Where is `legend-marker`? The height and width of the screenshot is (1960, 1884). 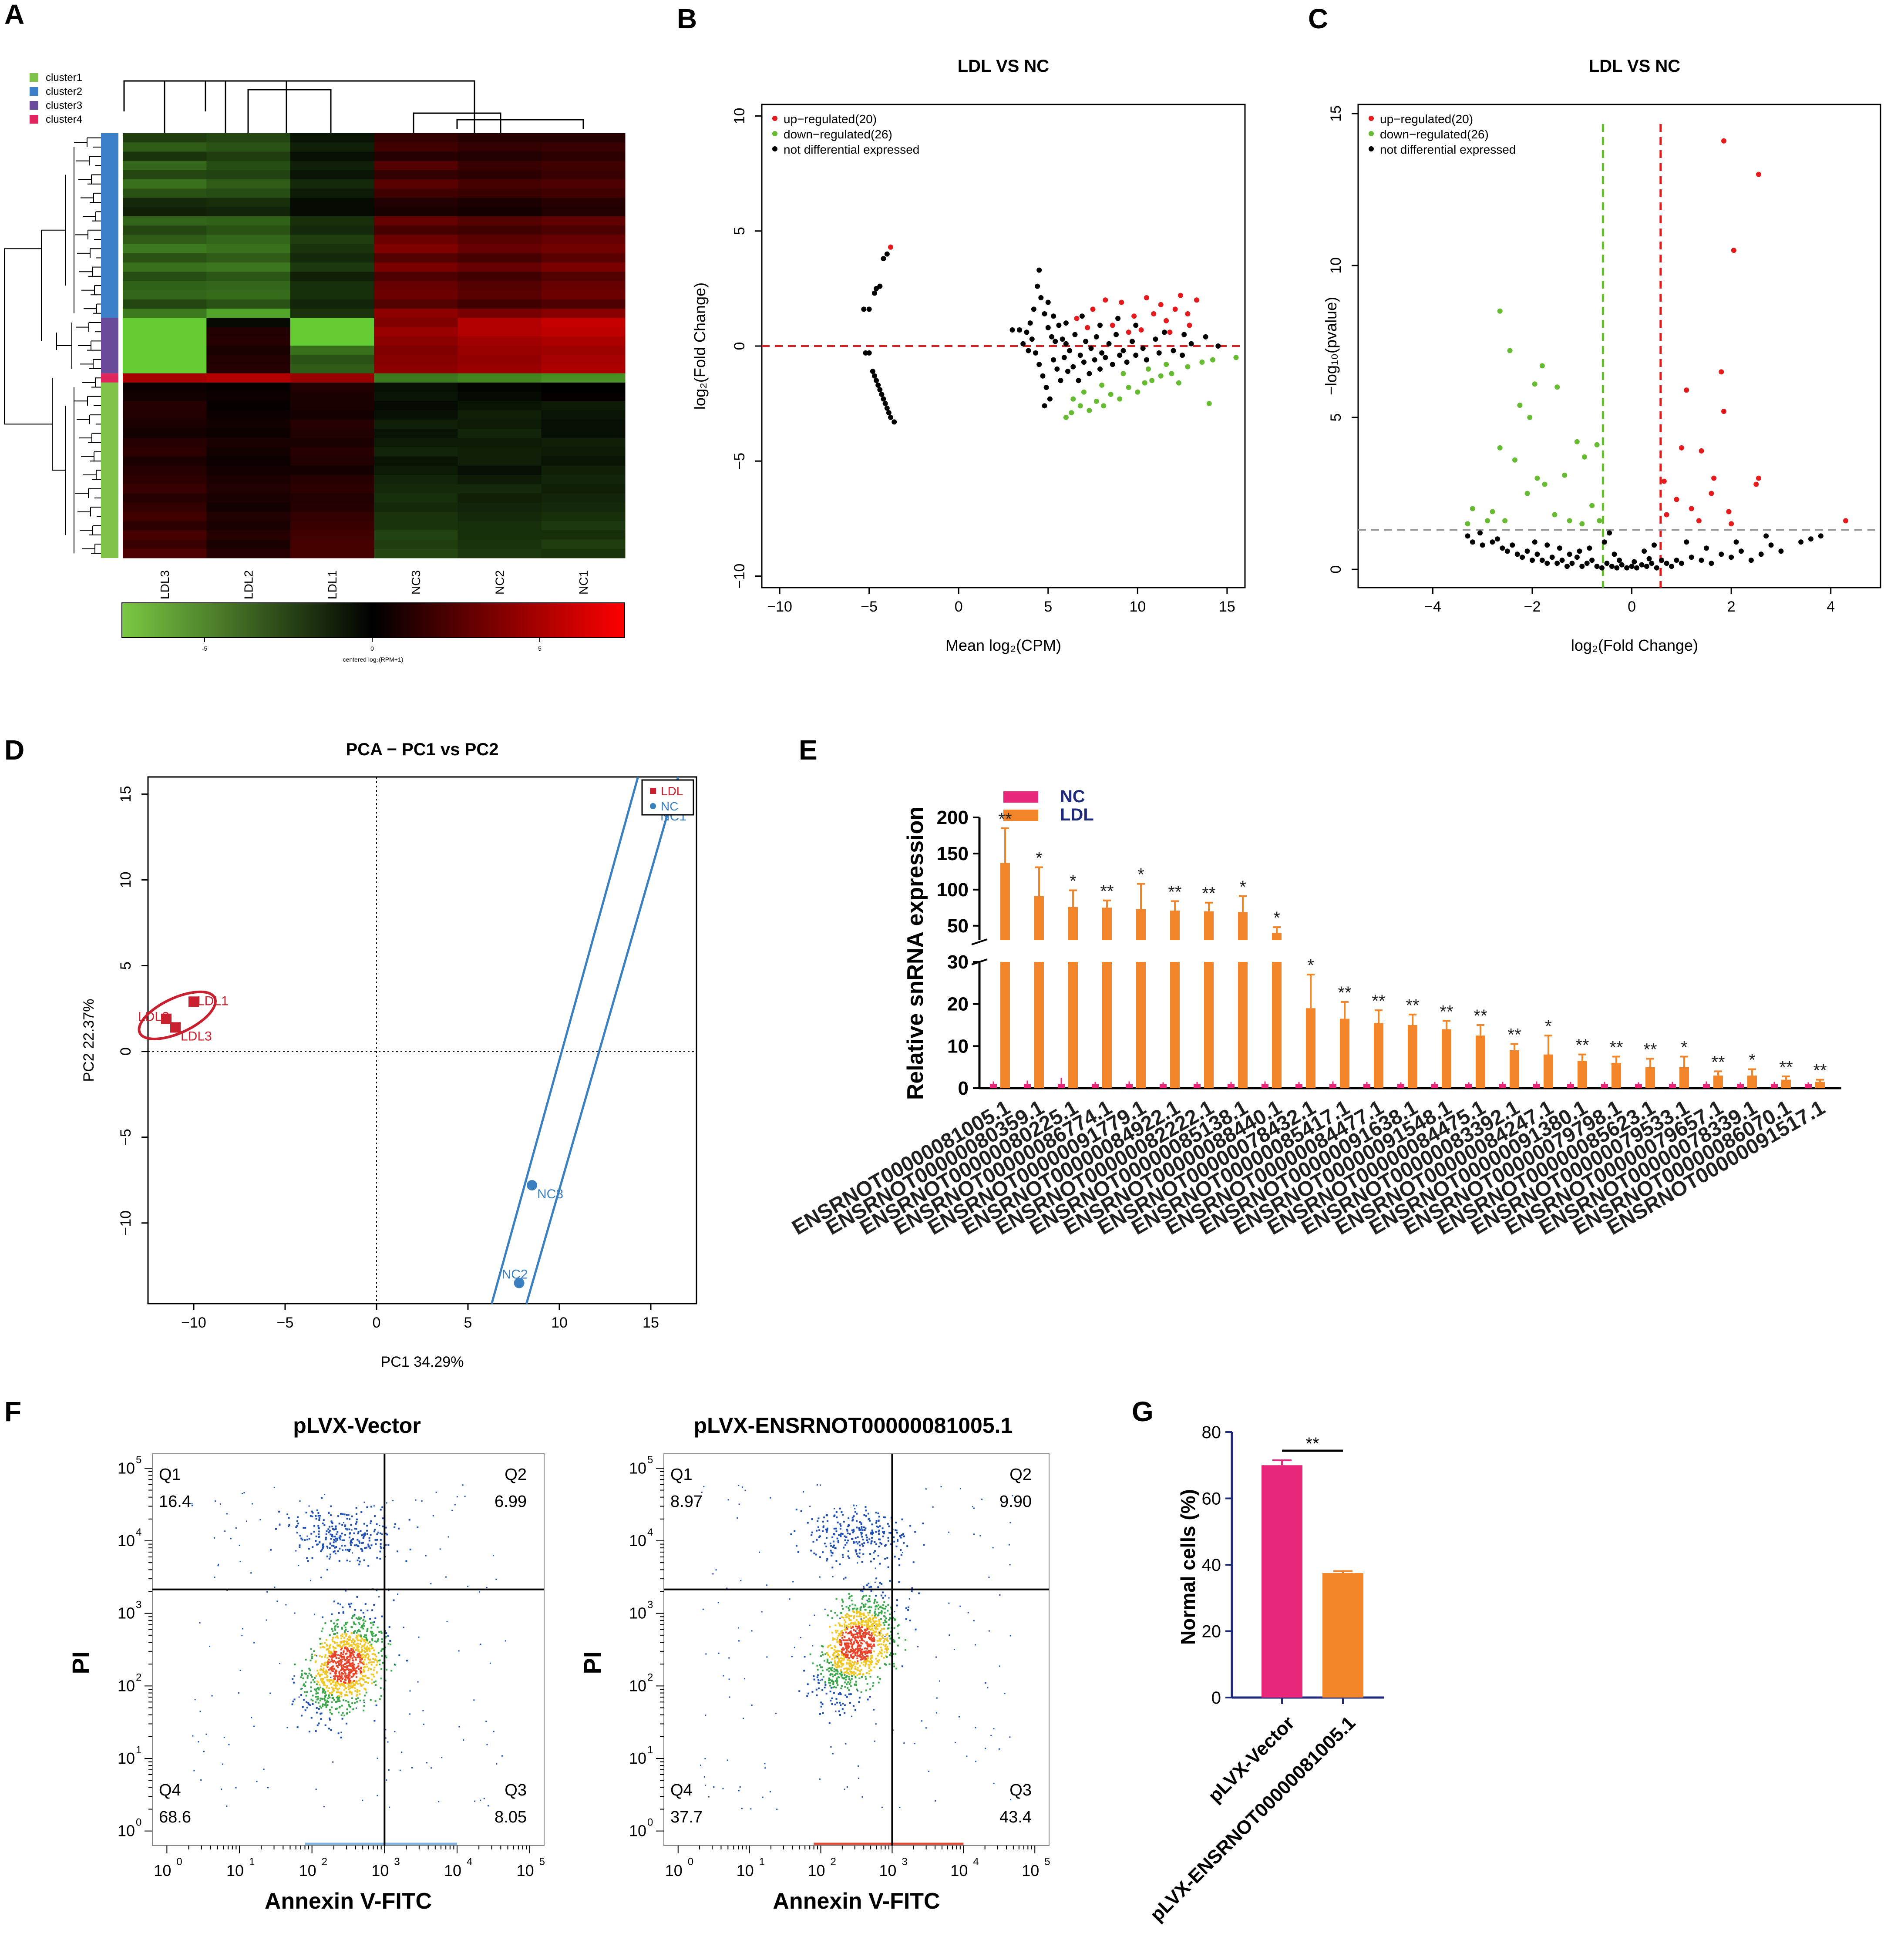 legend-marker is located at coordinates (1371, 148).